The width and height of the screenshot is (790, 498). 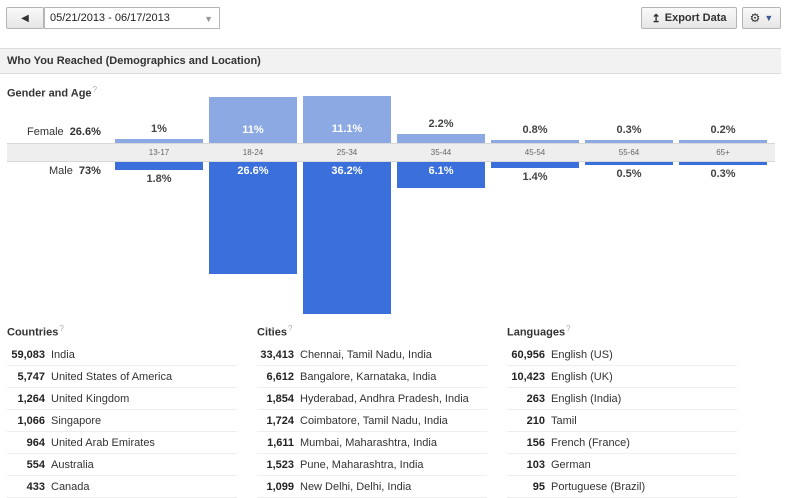 What do you see at coordinates (590, 442) in the screenshot?
I see `languages-name: French (France)` at bounding box center [590, 442].